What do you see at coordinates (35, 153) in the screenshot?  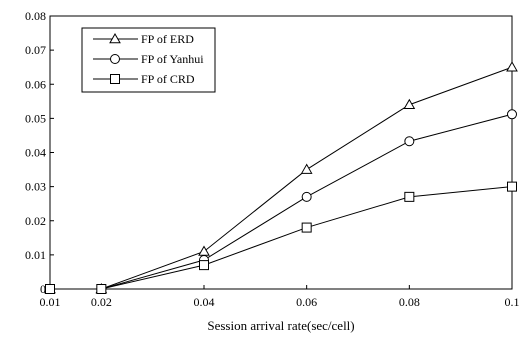 I see `y-tick-label: 0.04` at bounding box center [35, 153].